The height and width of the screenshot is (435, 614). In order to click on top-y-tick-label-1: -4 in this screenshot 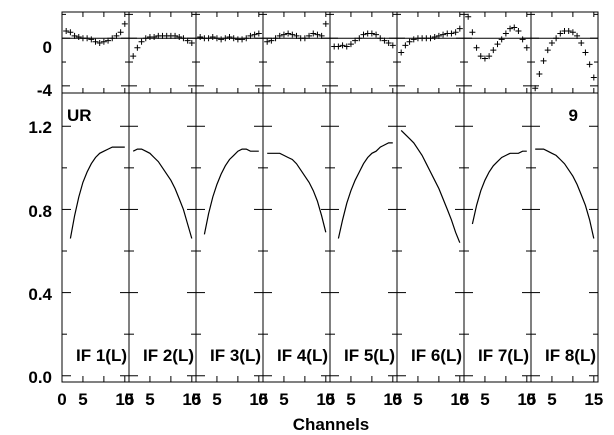, I will do `click(45, 90)`.